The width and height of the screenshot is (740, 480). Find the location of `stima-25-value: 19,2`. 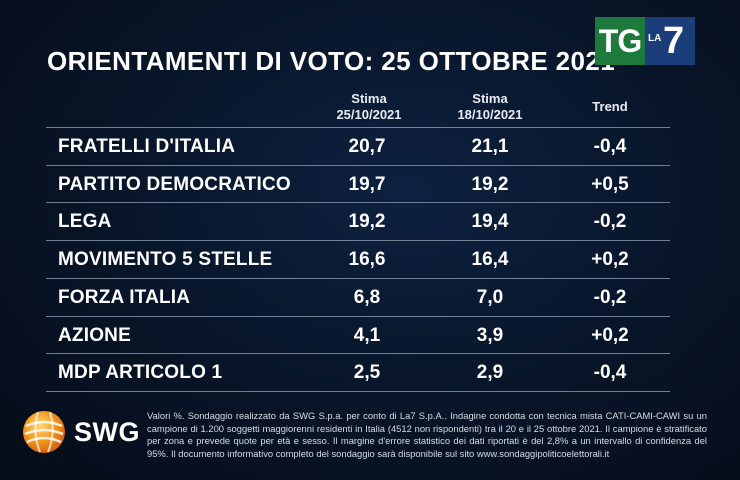

stima-25-value: 19,2 is located at coordinates (367, 222).